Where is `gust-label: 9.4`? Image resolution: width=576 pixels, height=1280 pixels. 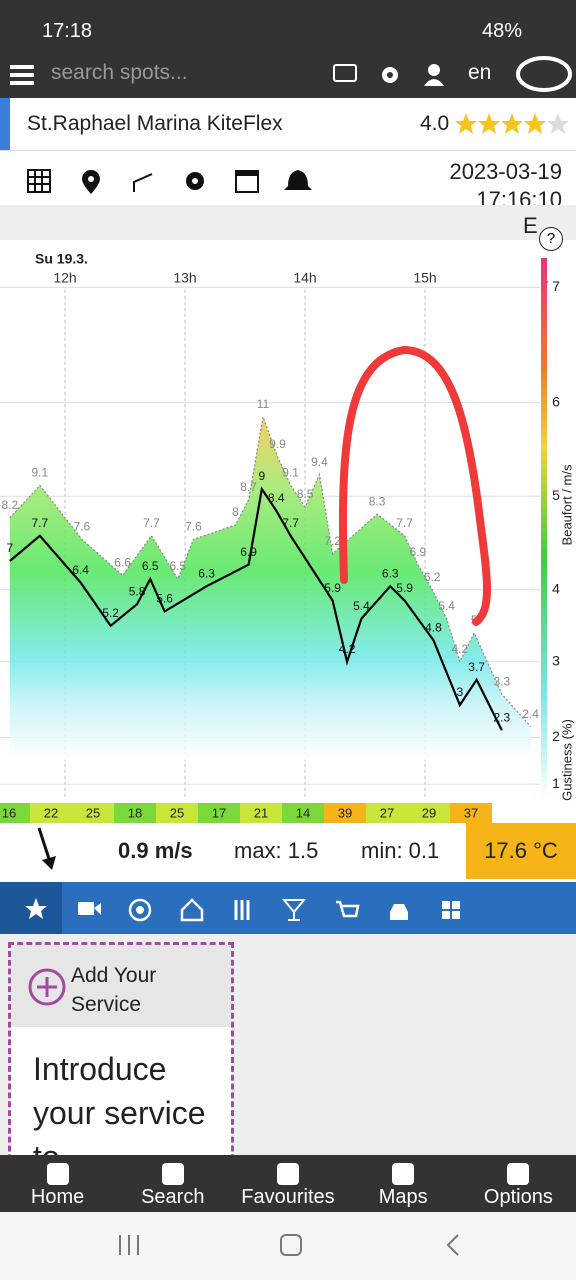
gust-label: 9.4 is located at coordinates (319, 462).